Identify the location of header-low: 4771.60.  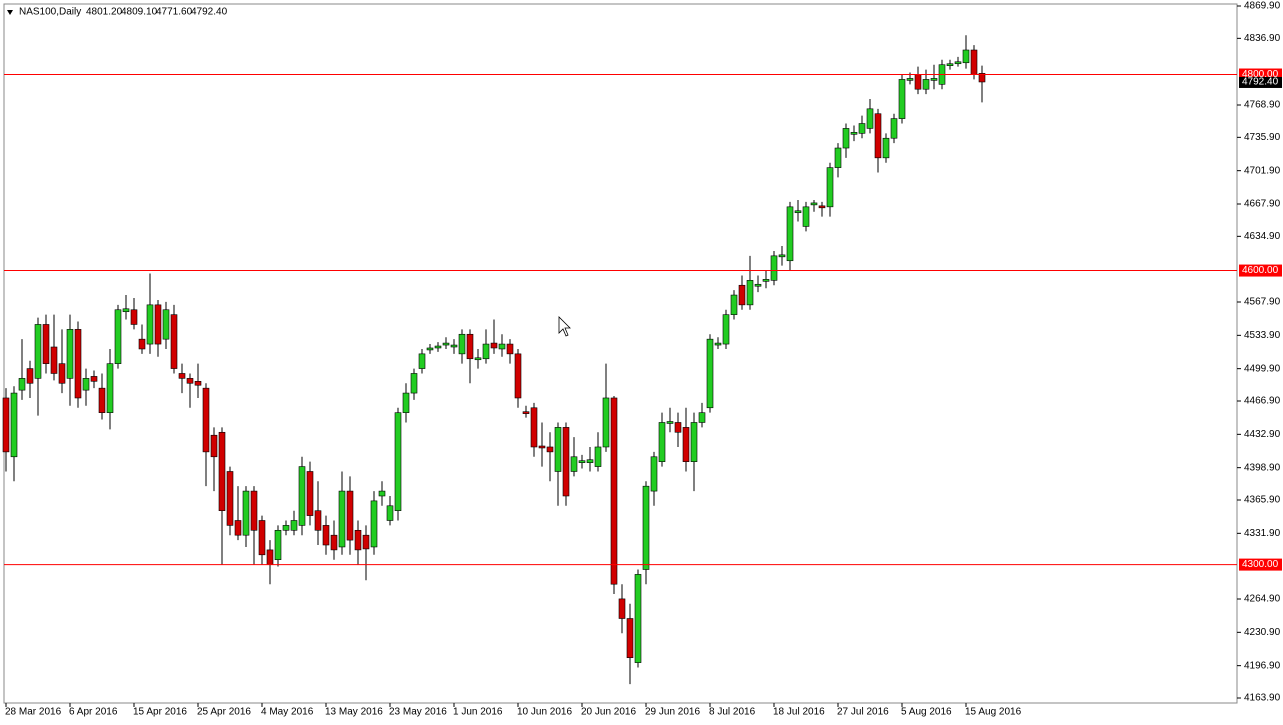
(174, 12).